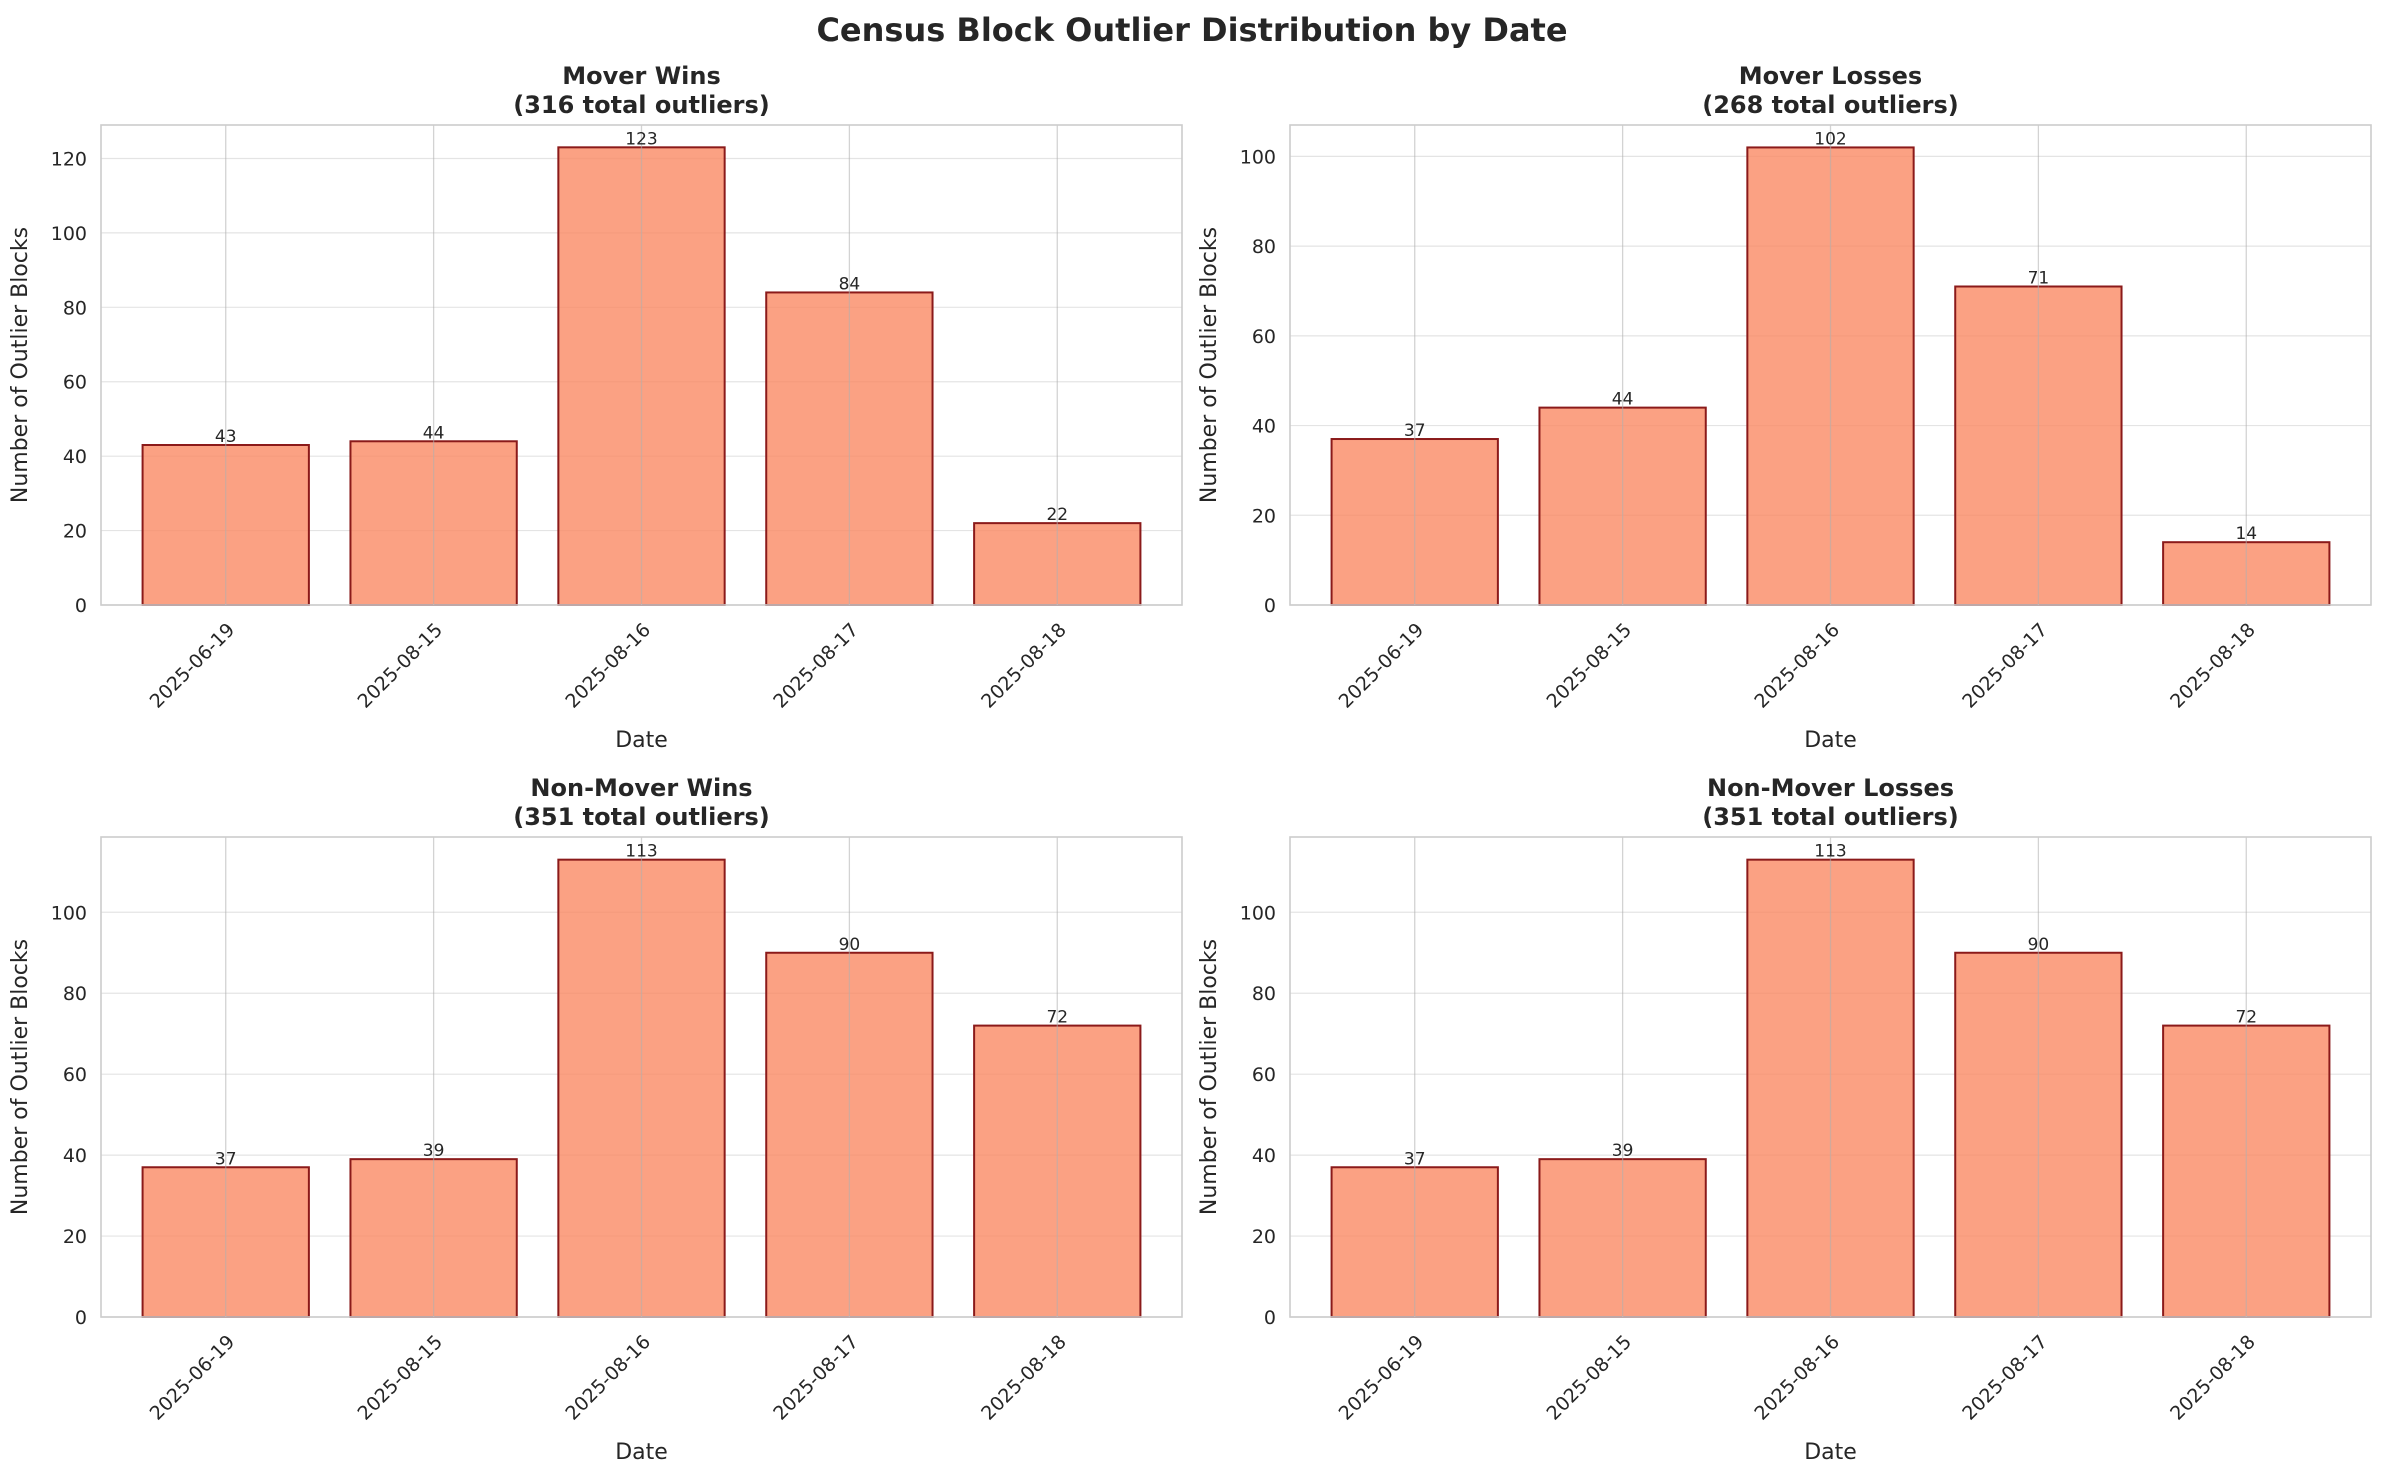 The height and width of the screenshot is (1478, 2385). I want to click on data-label: 14, so click(2246, 534).